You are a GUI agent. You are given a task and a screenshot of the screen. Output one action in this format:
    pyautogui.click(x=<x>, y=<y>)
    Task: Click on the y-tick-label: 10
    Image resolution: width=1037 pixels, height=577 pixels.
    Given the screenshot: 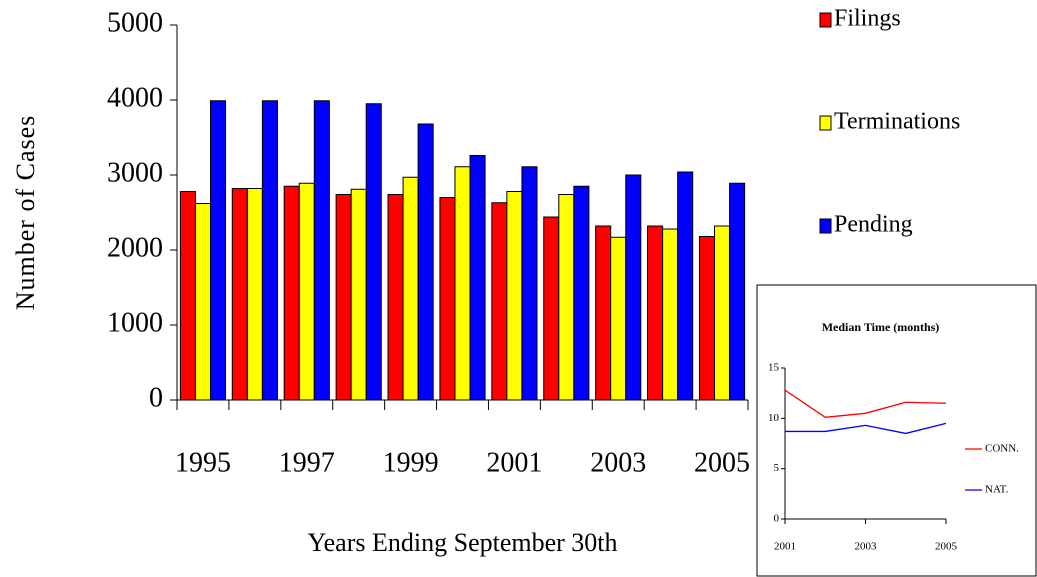 What is the action you would take?
    pyautogui.click(x=774, y=418)
    